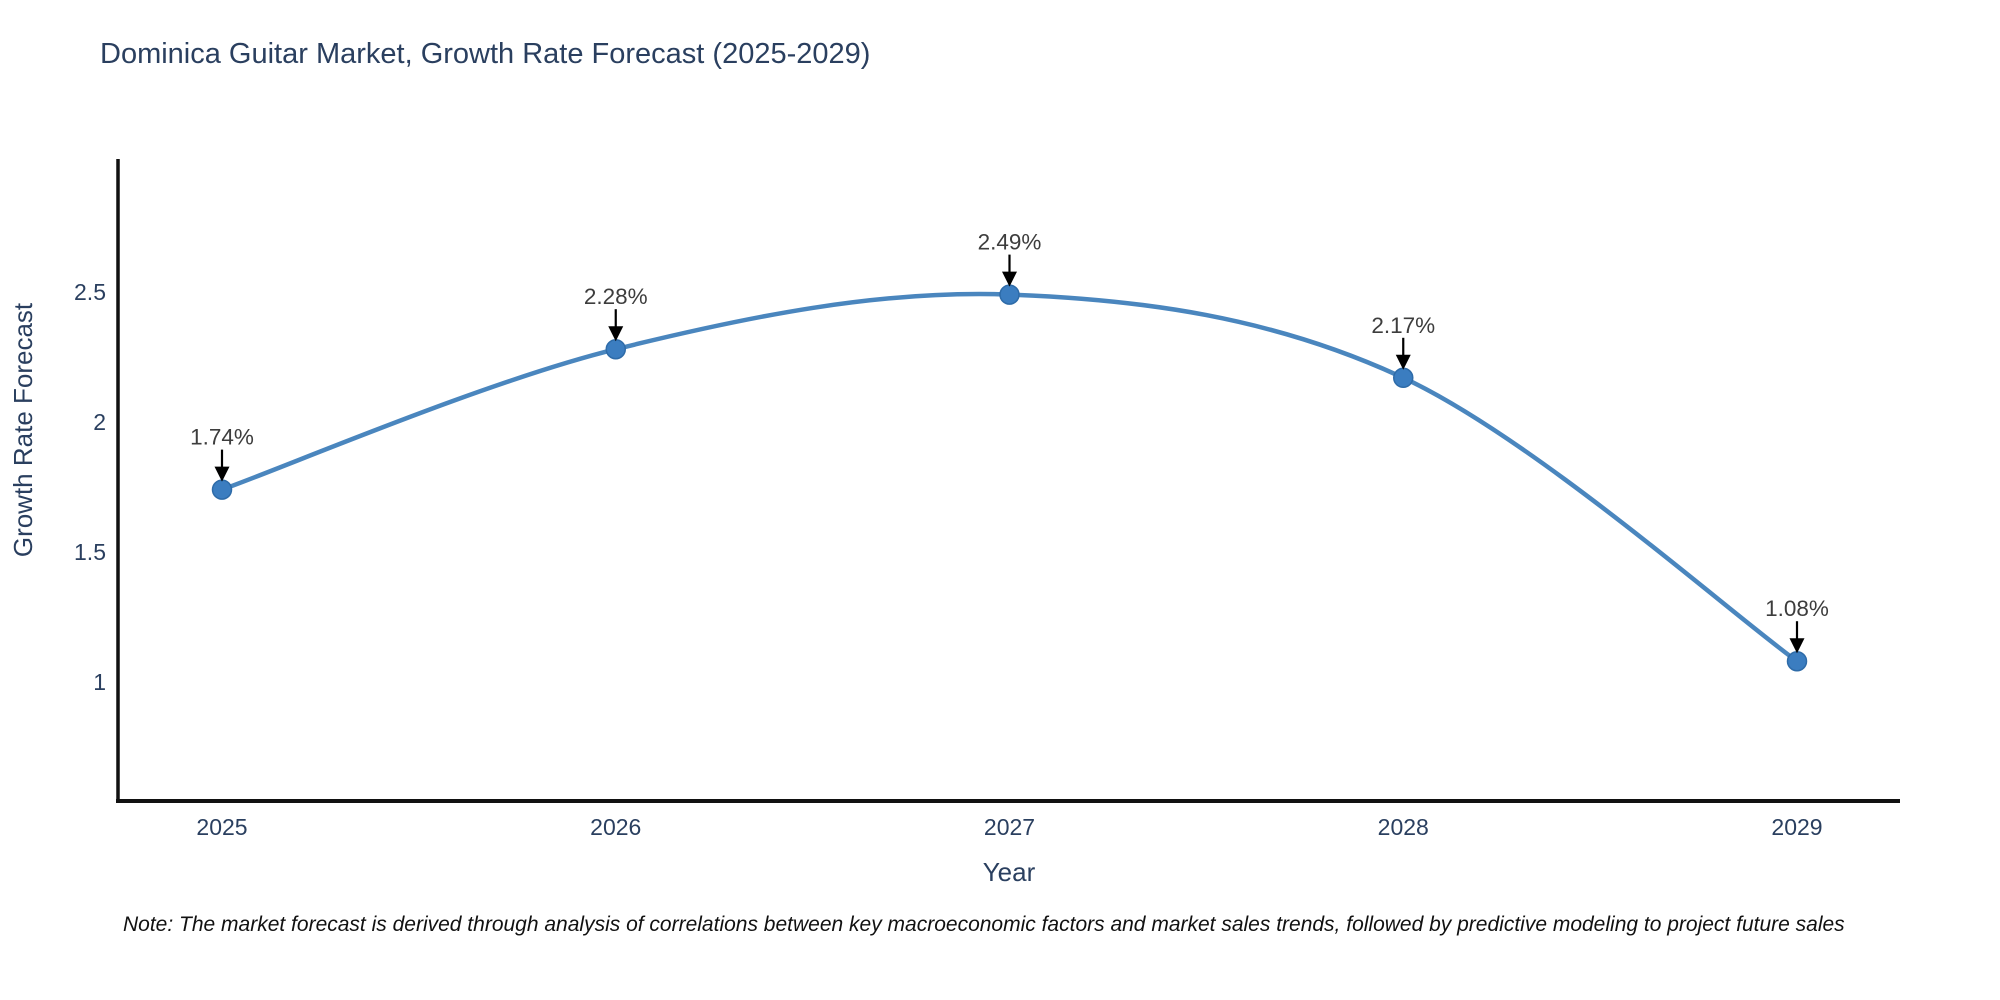  I want to click on y-tick-label: 1.5, so click(90, 552).